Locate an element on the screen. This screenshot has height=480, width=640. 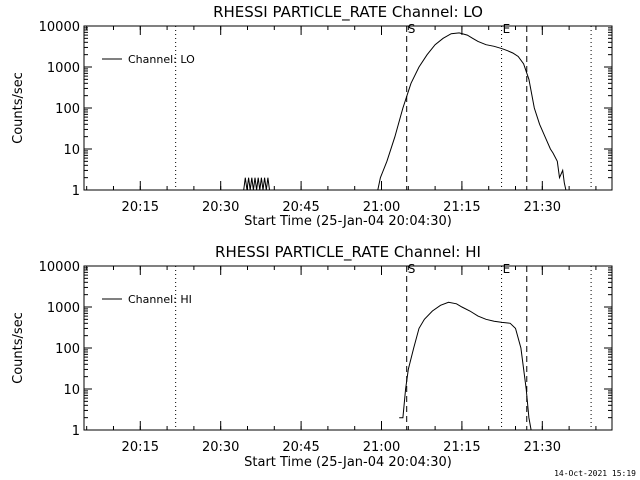
chart-title: RHESSI PARTICLE_RATE Channel: HI is located at coordinates (348, 252).